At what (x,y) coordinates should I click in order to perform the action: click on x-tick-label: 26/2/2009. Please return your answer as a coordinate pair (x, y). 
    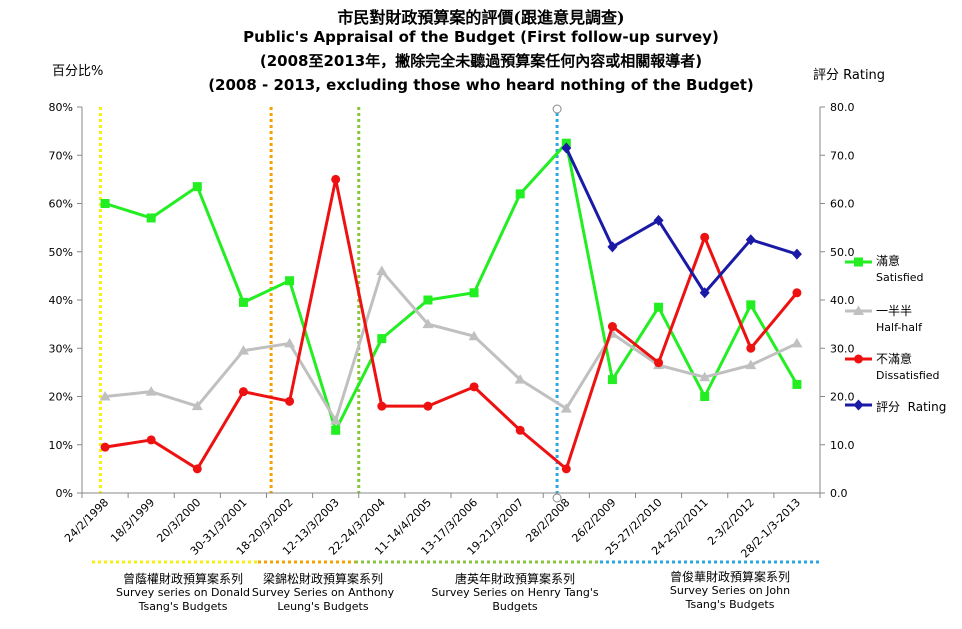
    Looking at the image, I should click on (593, 520).